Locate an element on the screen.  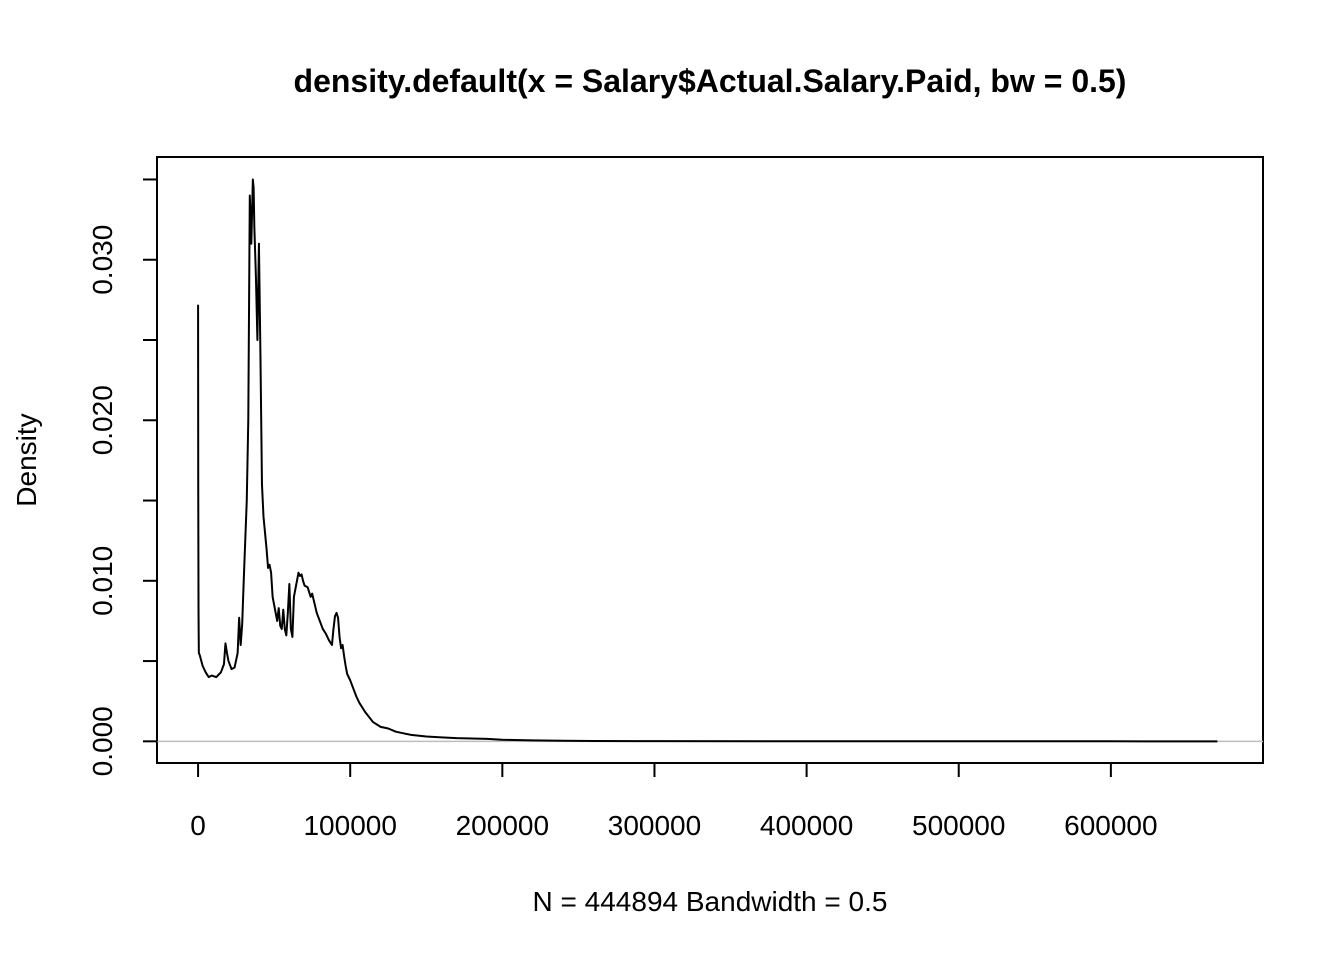
x-tick-label: 500000 is located at coordinates (958, 825).